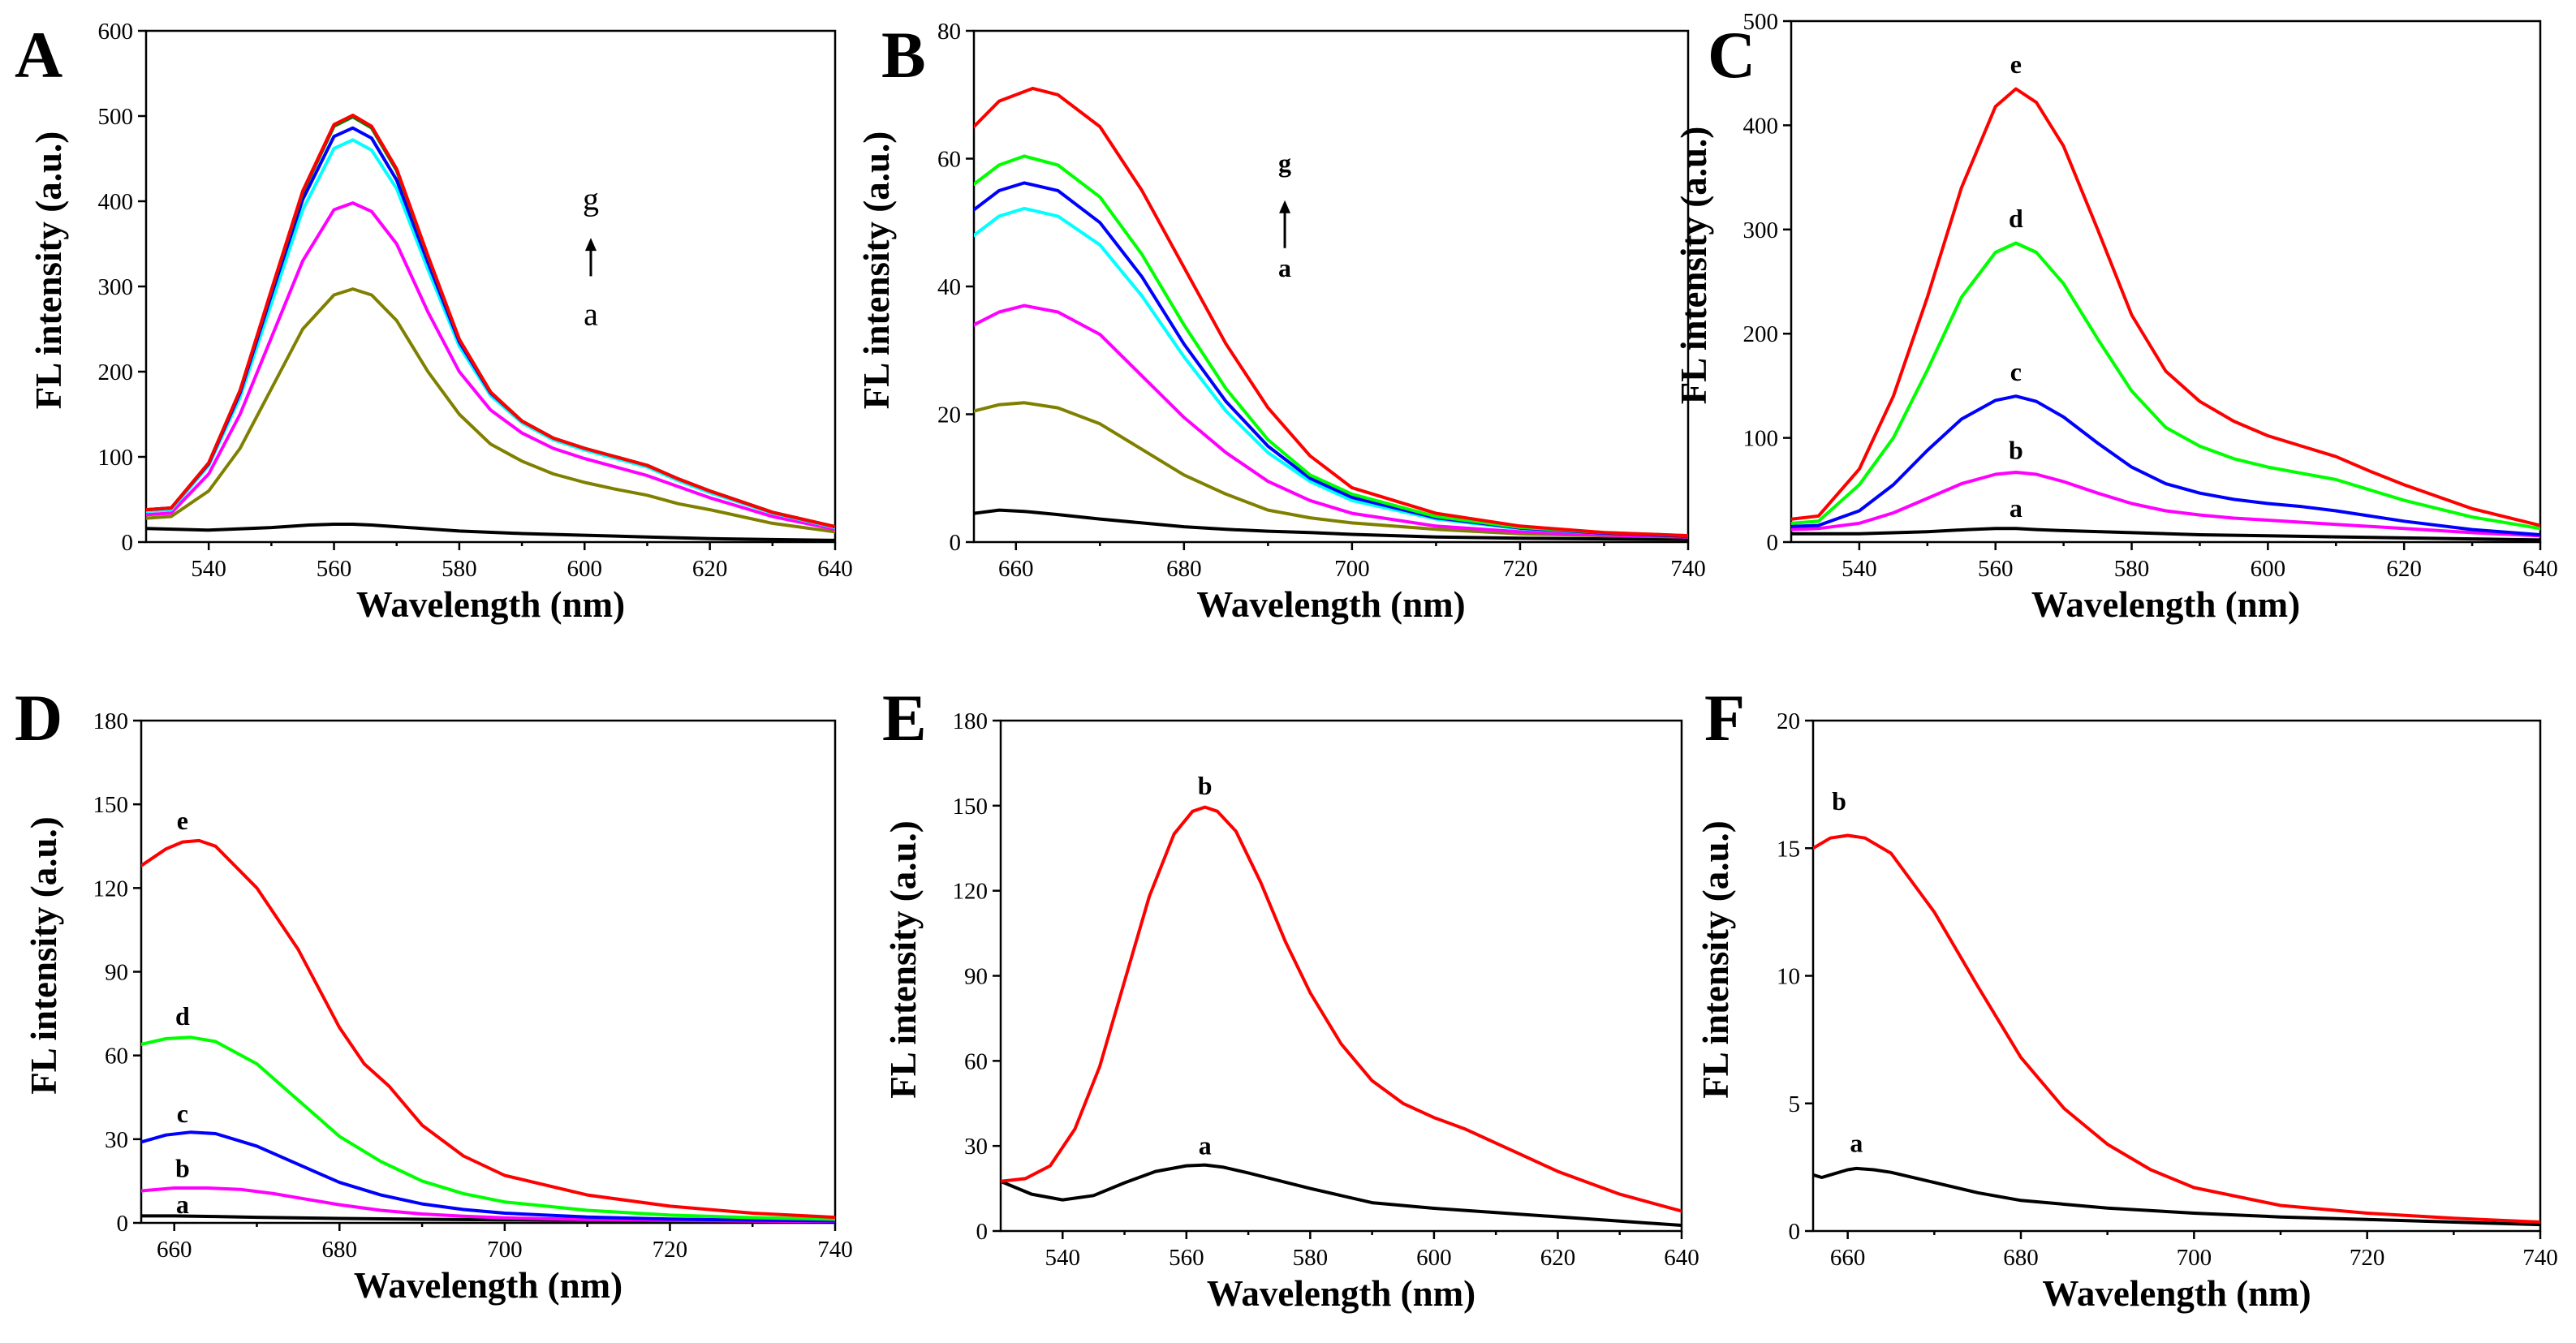 Image resolution: width=2576 pixels, height=1343 pixels. I want to click on y-tick-label: 100, so click(116, 458).